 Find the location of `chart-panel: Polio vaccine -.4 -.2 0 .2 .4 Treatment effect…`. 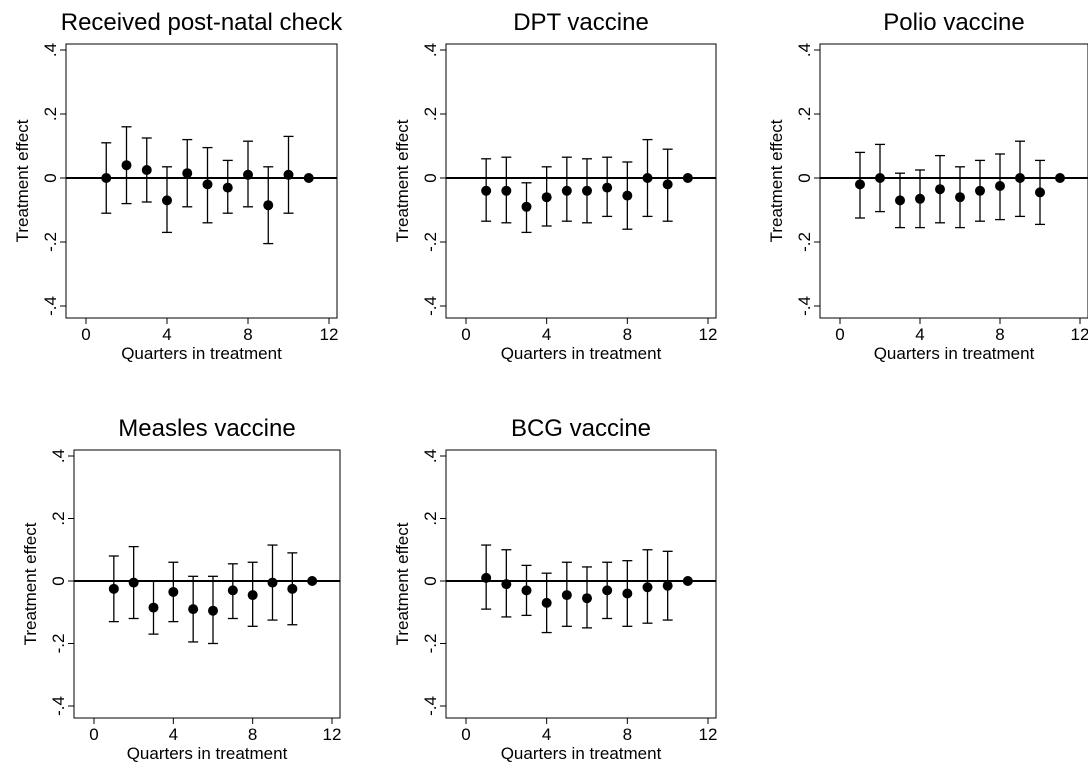

chart-panel: Polio vaccine -.4 -.2 0 .2 .4 Treatment effect… is located at coordinates (927, 186).